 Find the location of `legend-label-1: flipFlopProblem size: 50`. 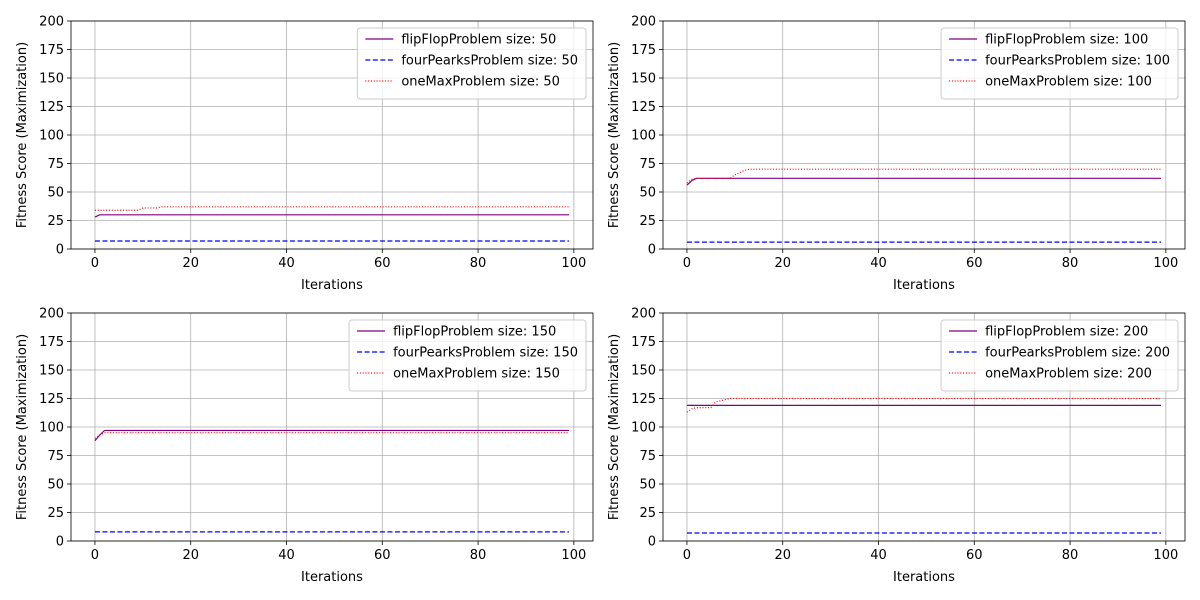

legend-label-1: flipFlopProblem size: 50 is located at coordinates (478, 40).